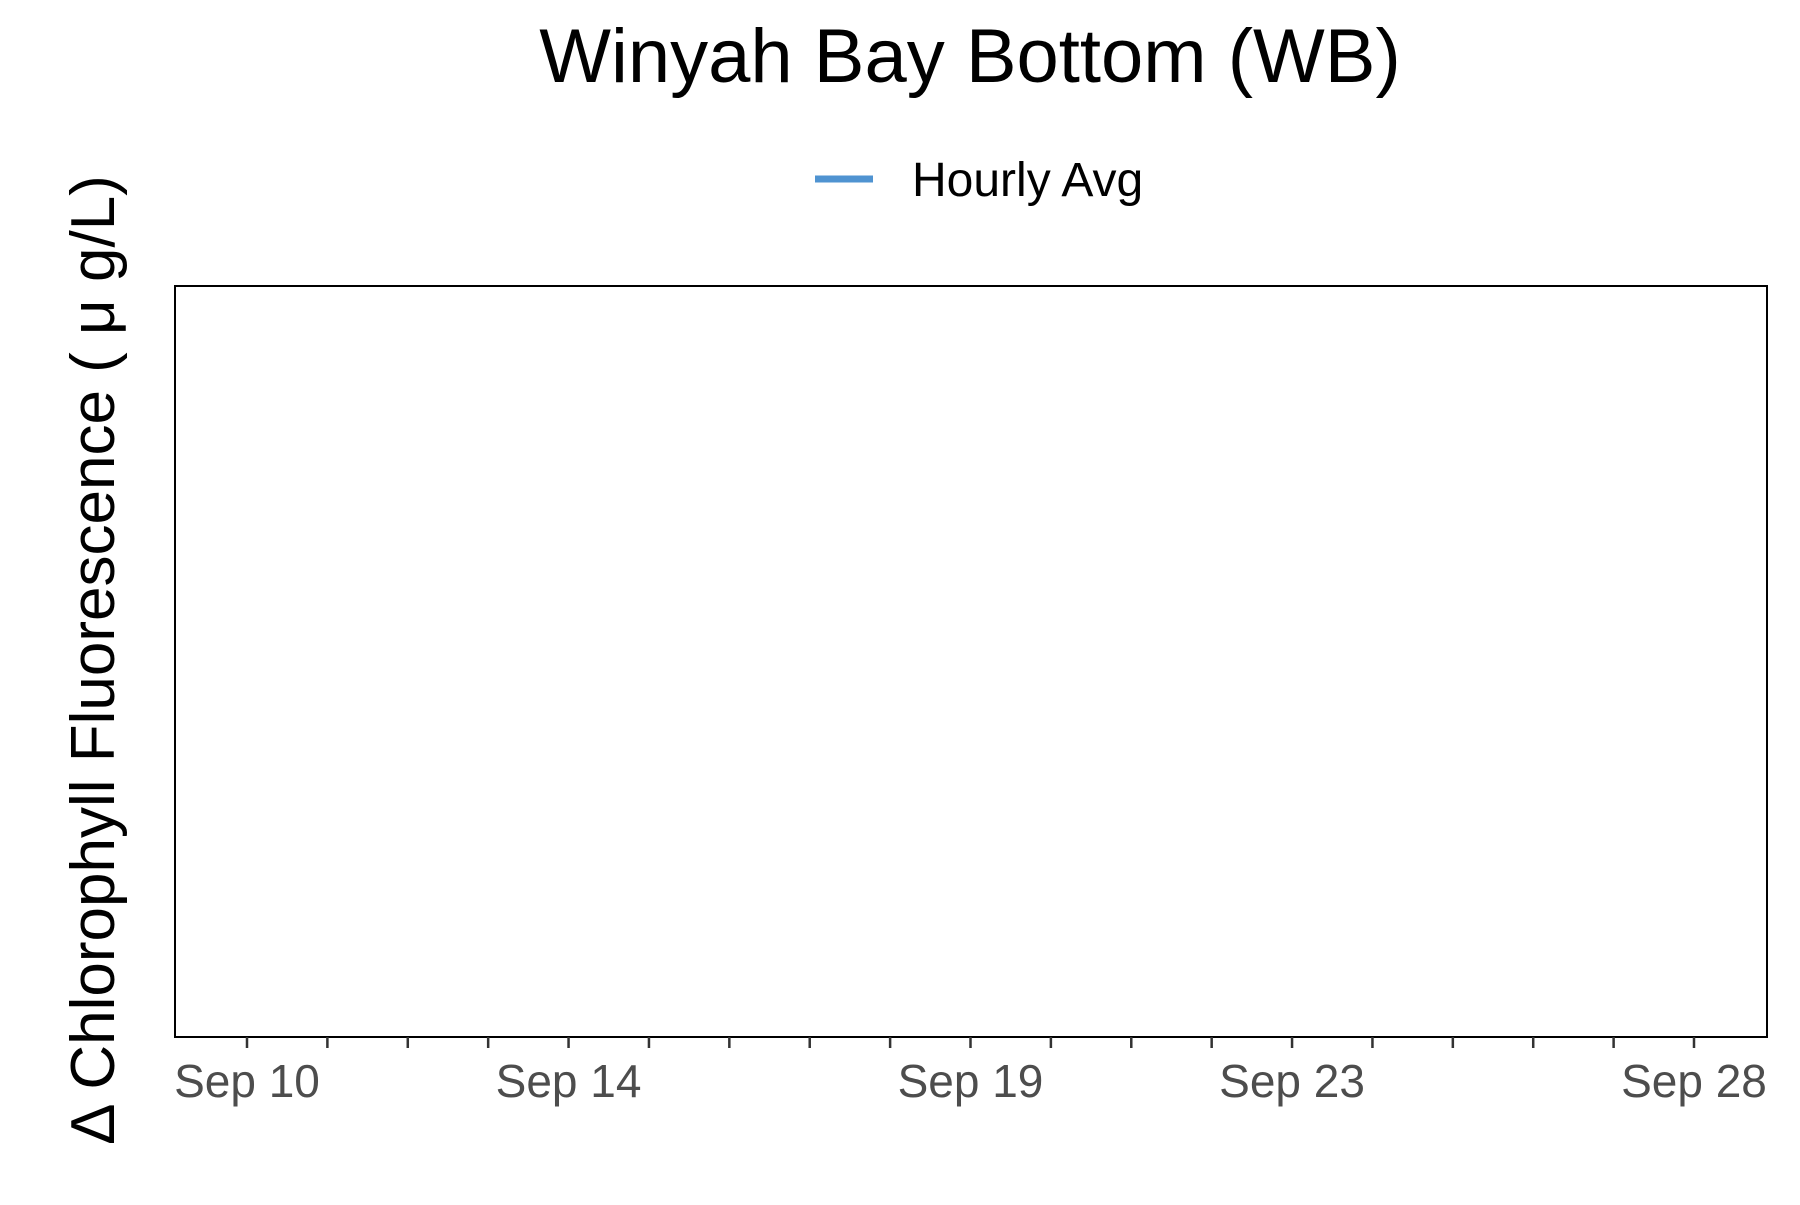 The image size is (1800, 1205). Describe the element at coordinates (971, 1081) in the screenshot. I see `x-tick-label: Sep 19` at that location.